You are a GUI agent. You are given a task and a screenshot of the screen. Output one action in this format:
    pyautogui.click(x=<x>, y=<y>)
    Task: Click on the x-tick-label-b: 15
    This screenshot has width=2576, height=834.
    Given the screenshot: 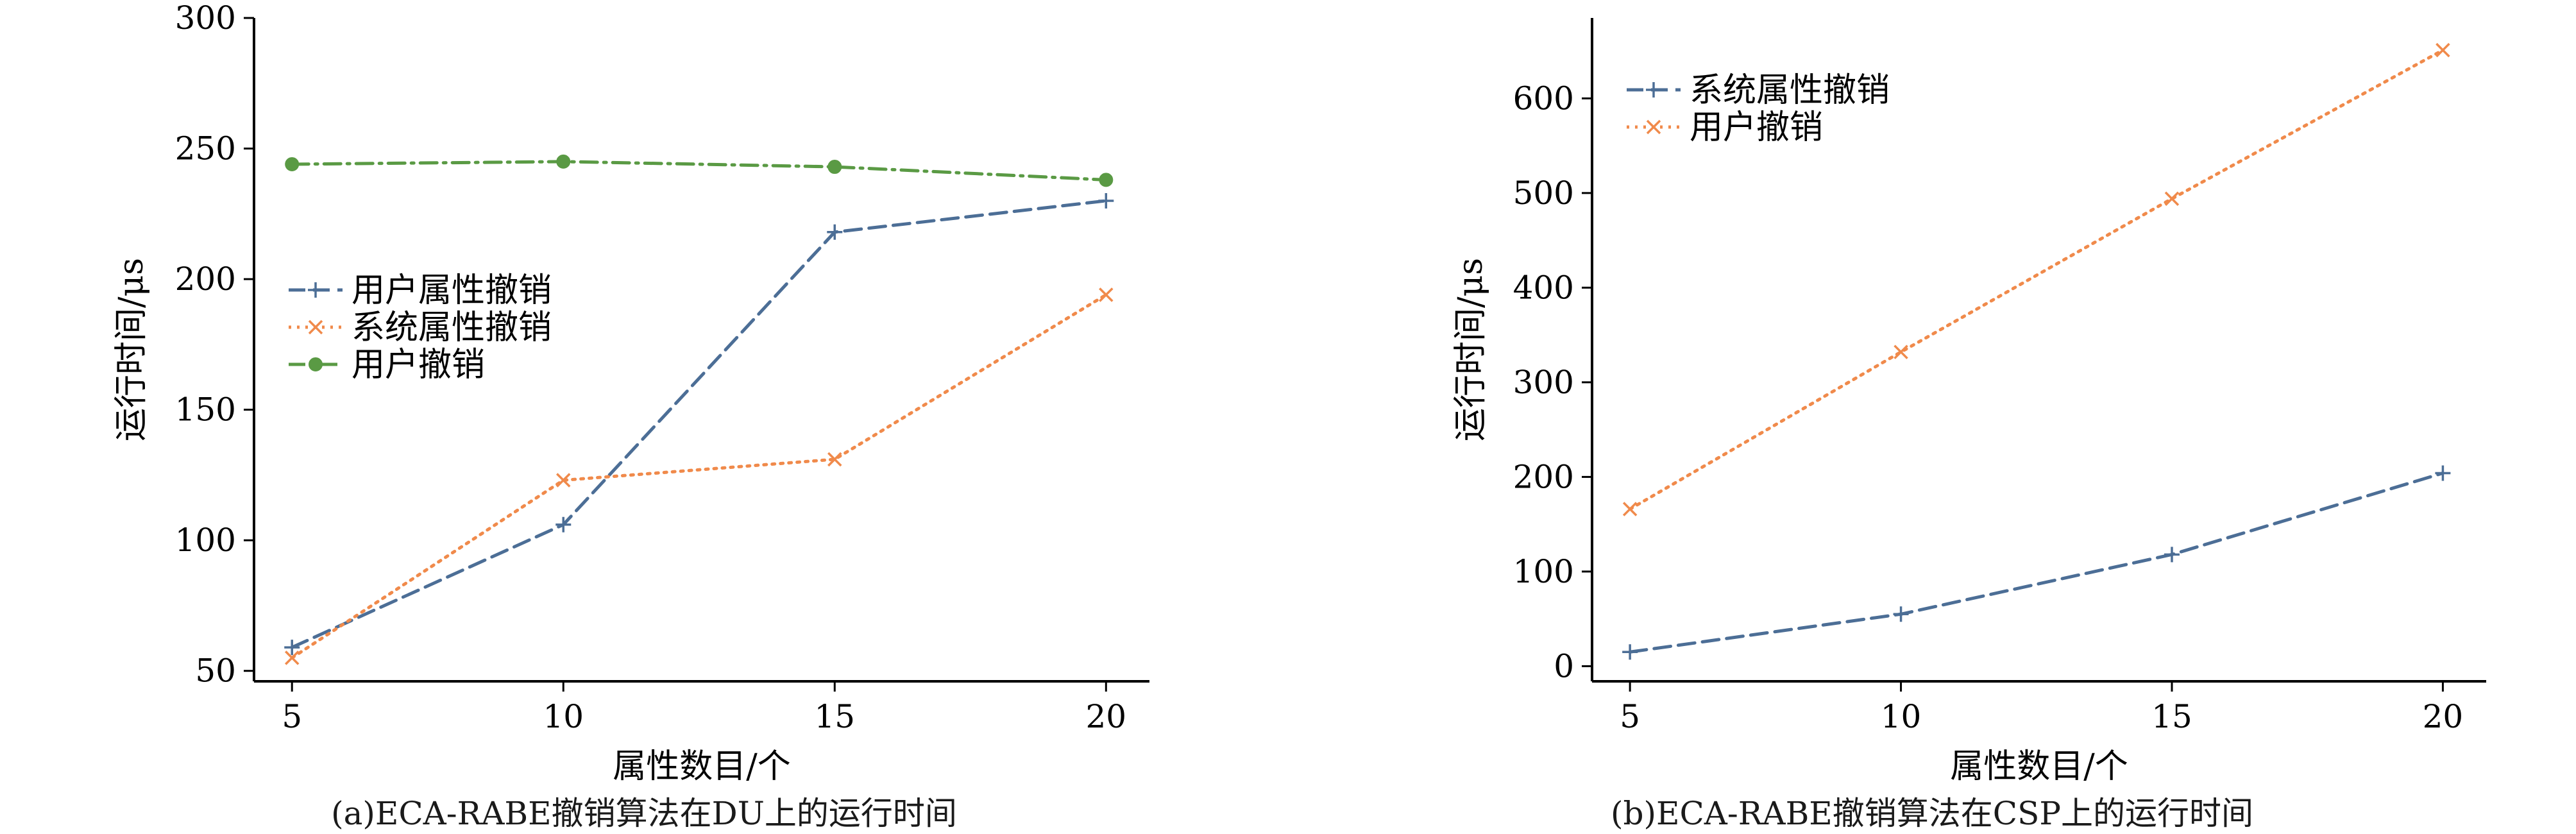 What is the action you would take?
    pyautogui.click(x=2171, y=716)
    